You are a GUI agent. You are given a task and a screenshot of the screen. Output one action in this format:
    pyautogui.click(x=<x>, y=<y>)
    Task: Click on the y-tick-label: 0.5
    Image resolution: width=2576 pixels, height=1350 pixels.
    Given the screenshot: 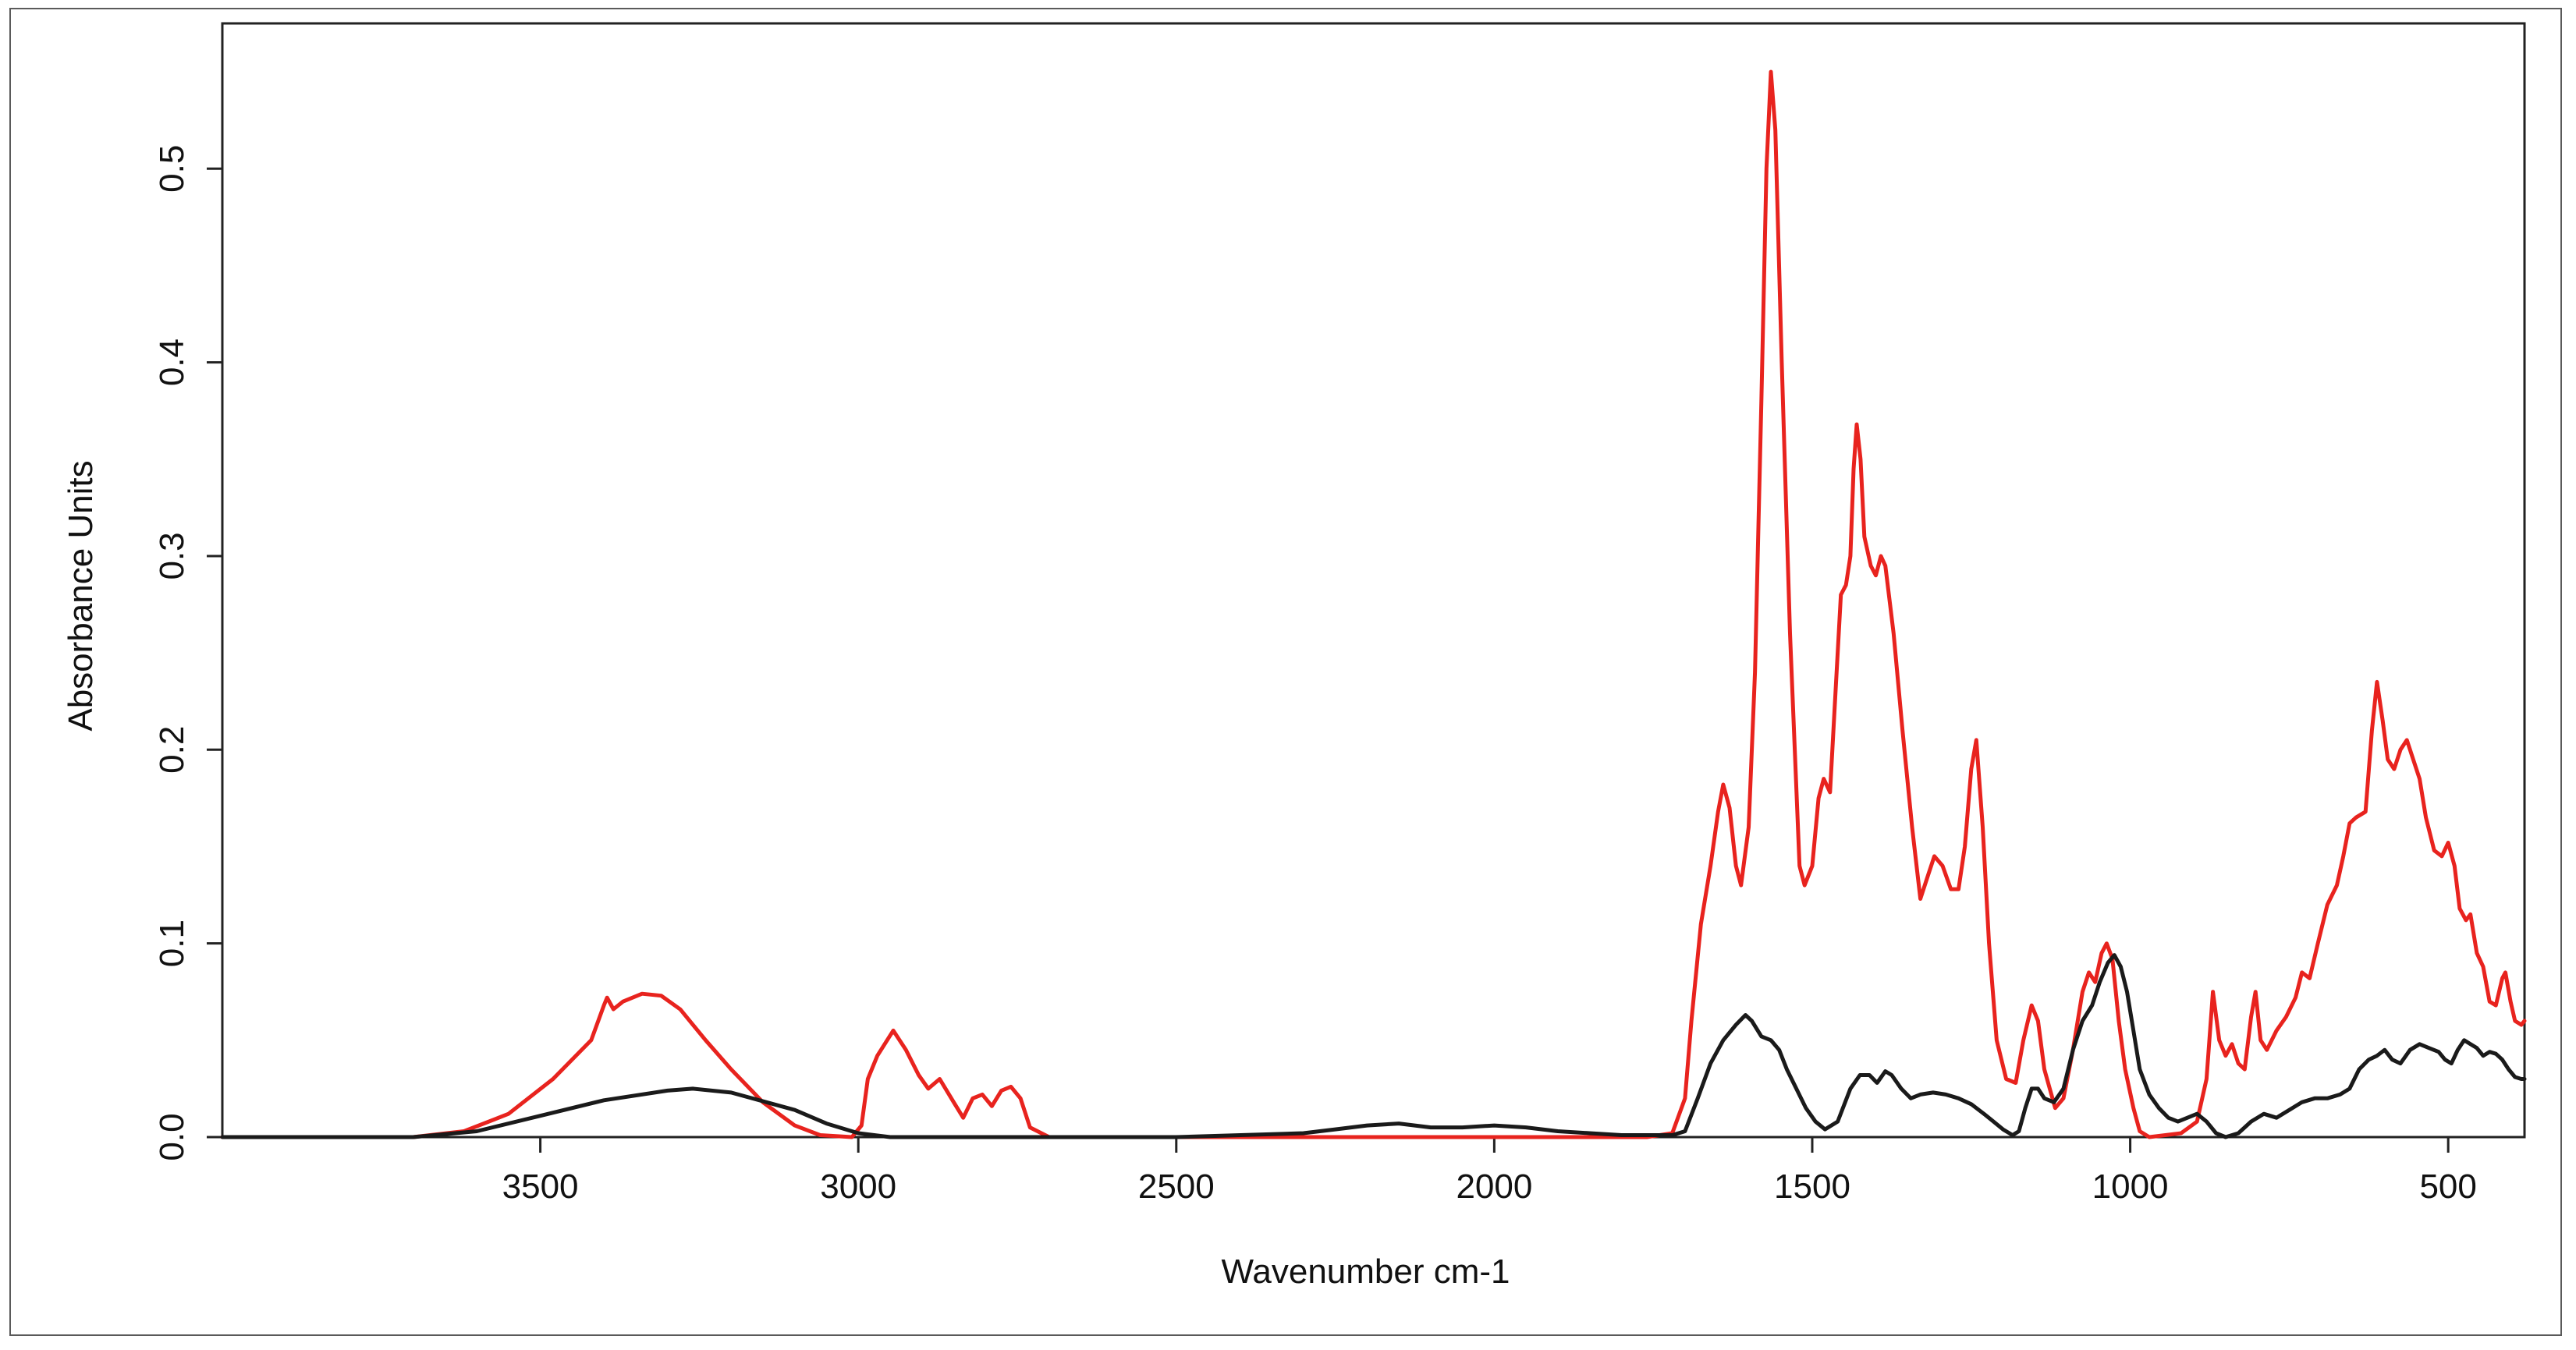 What is the action you would take?
    pyautogui.click(x=172, y=169)
    